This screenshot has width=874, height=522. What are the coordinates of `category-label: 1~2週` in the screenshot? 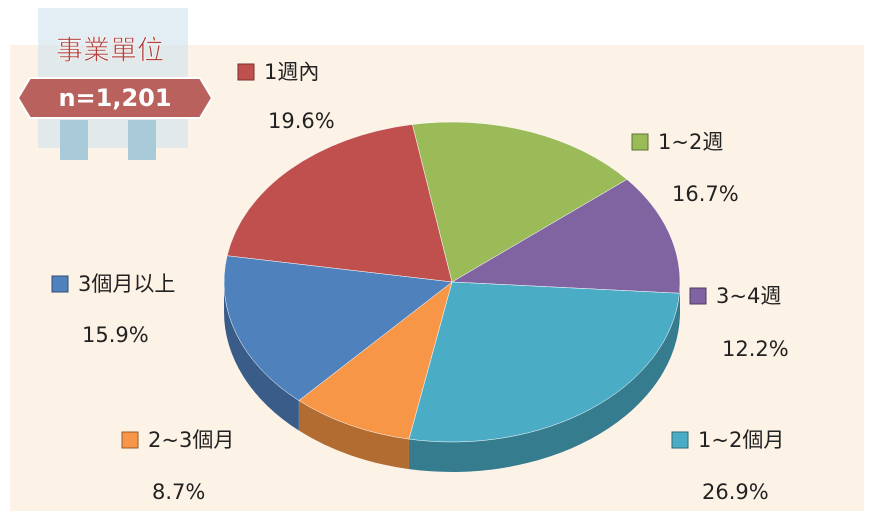 It's located at (690, 142).